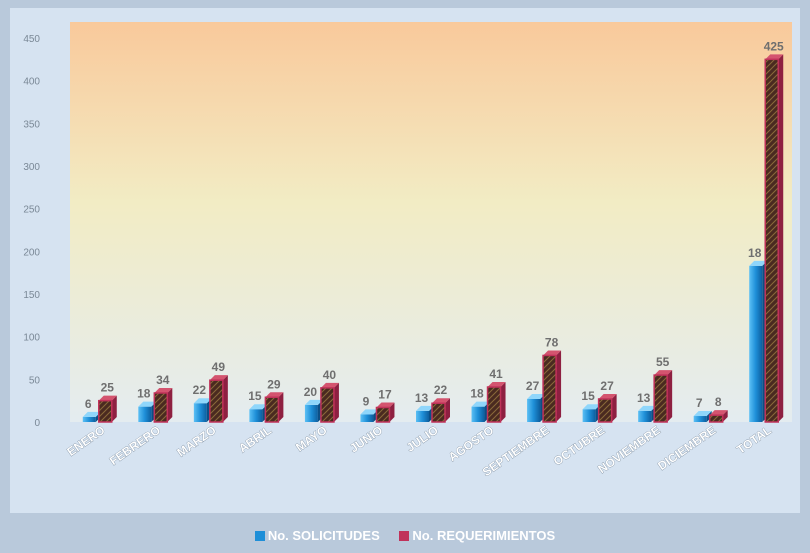 This screenshot has width=810, height=553. What do you see at coordinates (366, 439) in the screenshot?
I see `x-category-label: JUNIO` at bounding box center [366, 439].